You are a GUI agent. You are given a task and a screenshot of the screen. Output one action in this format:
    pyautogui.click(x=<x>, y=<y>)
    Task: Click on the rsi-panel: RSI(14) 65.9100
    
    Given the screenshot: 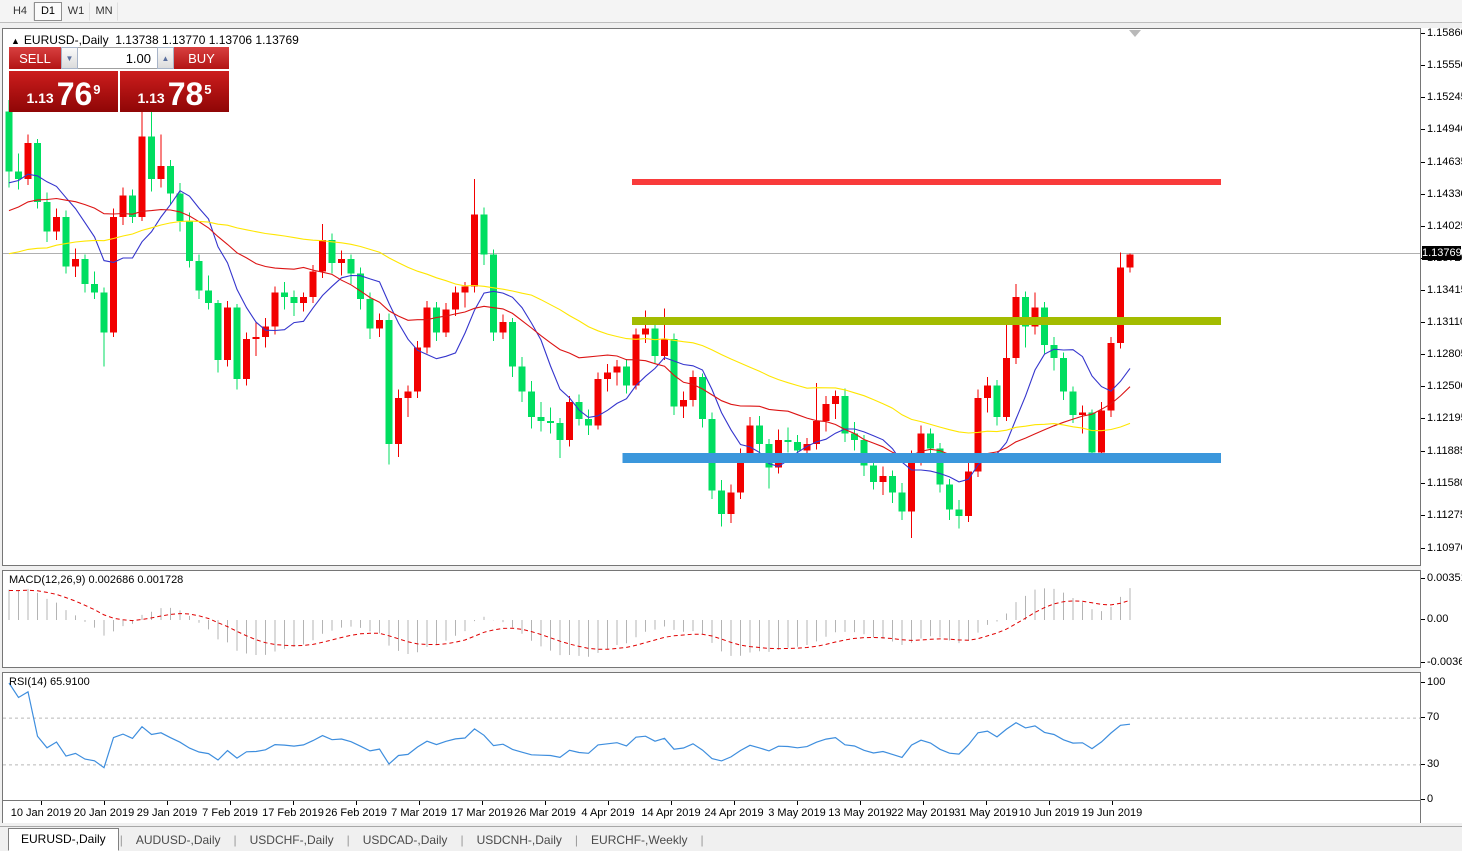 What is the action you would take?
    pyautogui.click(x=711, y=736)
    